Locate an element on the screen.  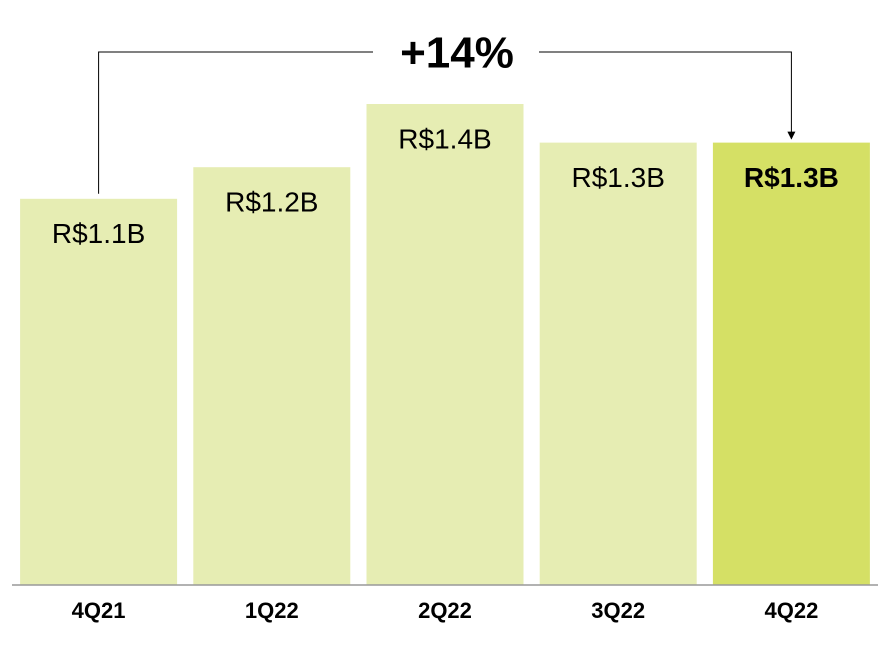
value-label: R$1.1B is located at coordinates (98, 233).